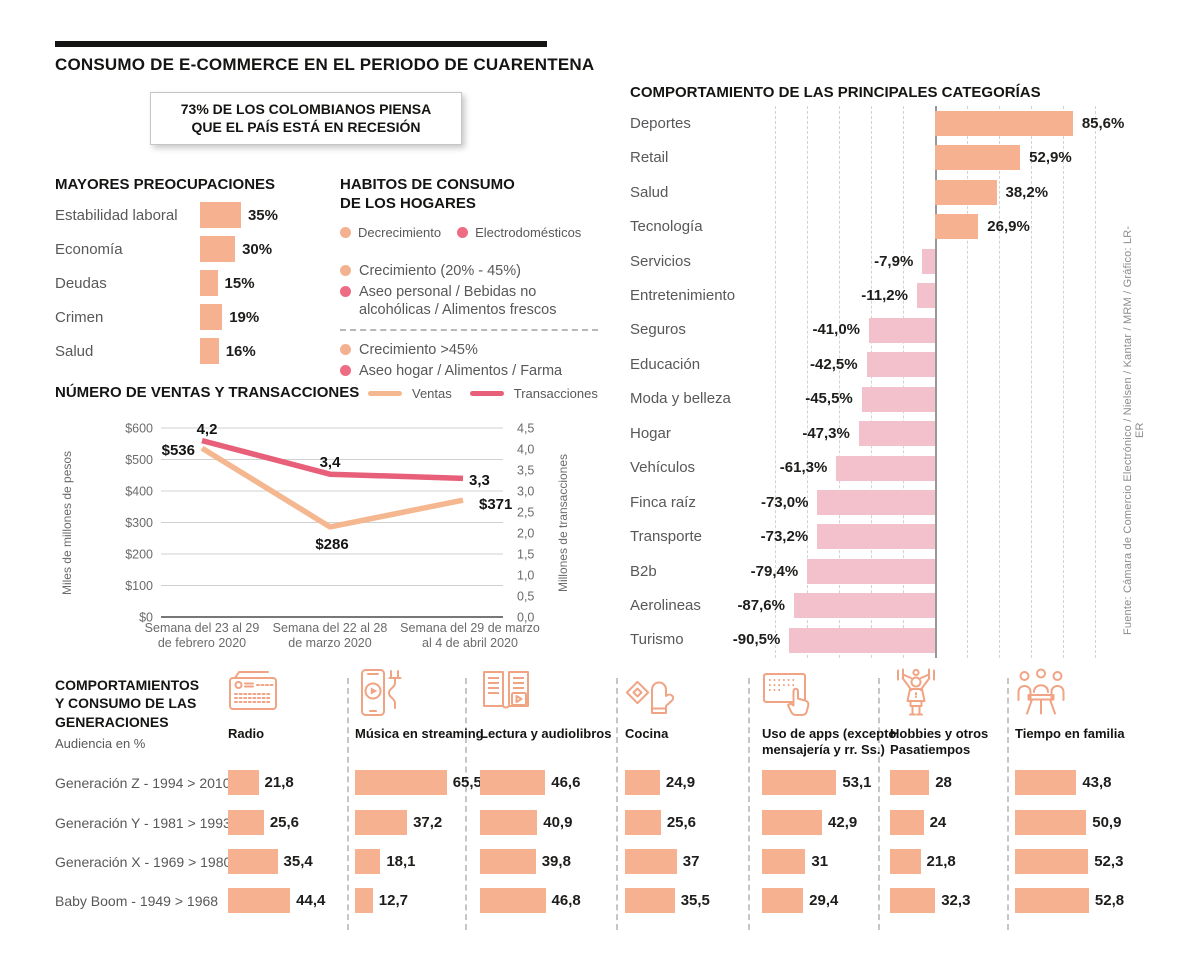 Image resolution: width=1200 pixels, height=965 pixels. Describe the element at coordinates (566, 900) in the screenshot. I see `value-label: 46,8` at that location.